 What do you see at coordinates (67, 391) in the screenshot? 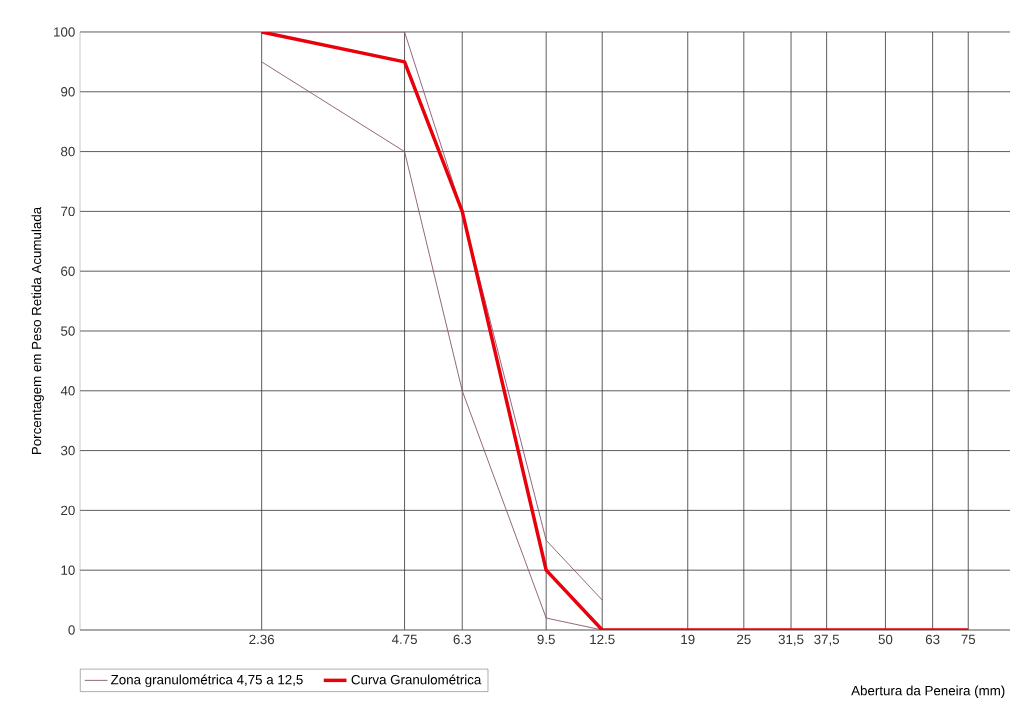
I see `y-tick-label: 40` at bounding box center [67, 391].